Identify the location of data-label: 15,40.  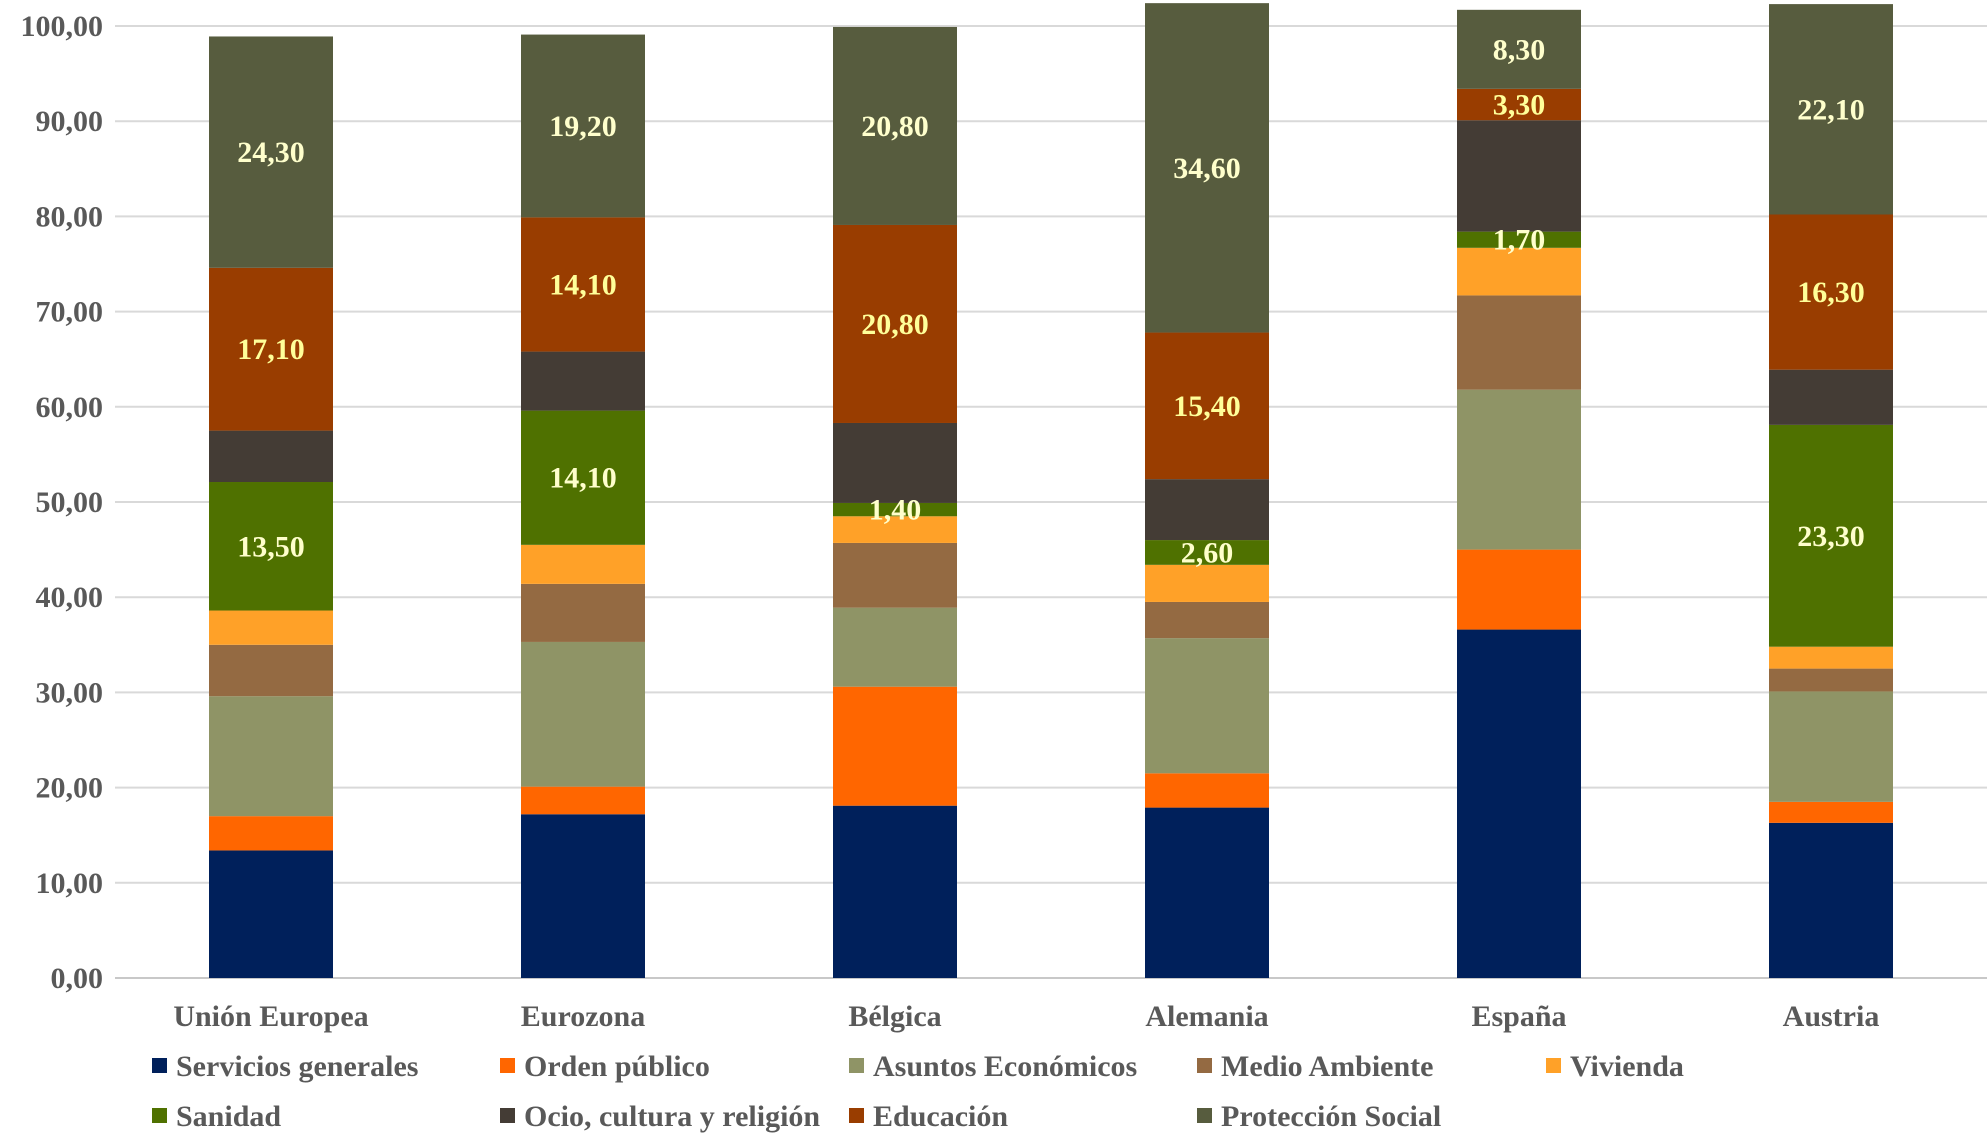
(1207, 406).